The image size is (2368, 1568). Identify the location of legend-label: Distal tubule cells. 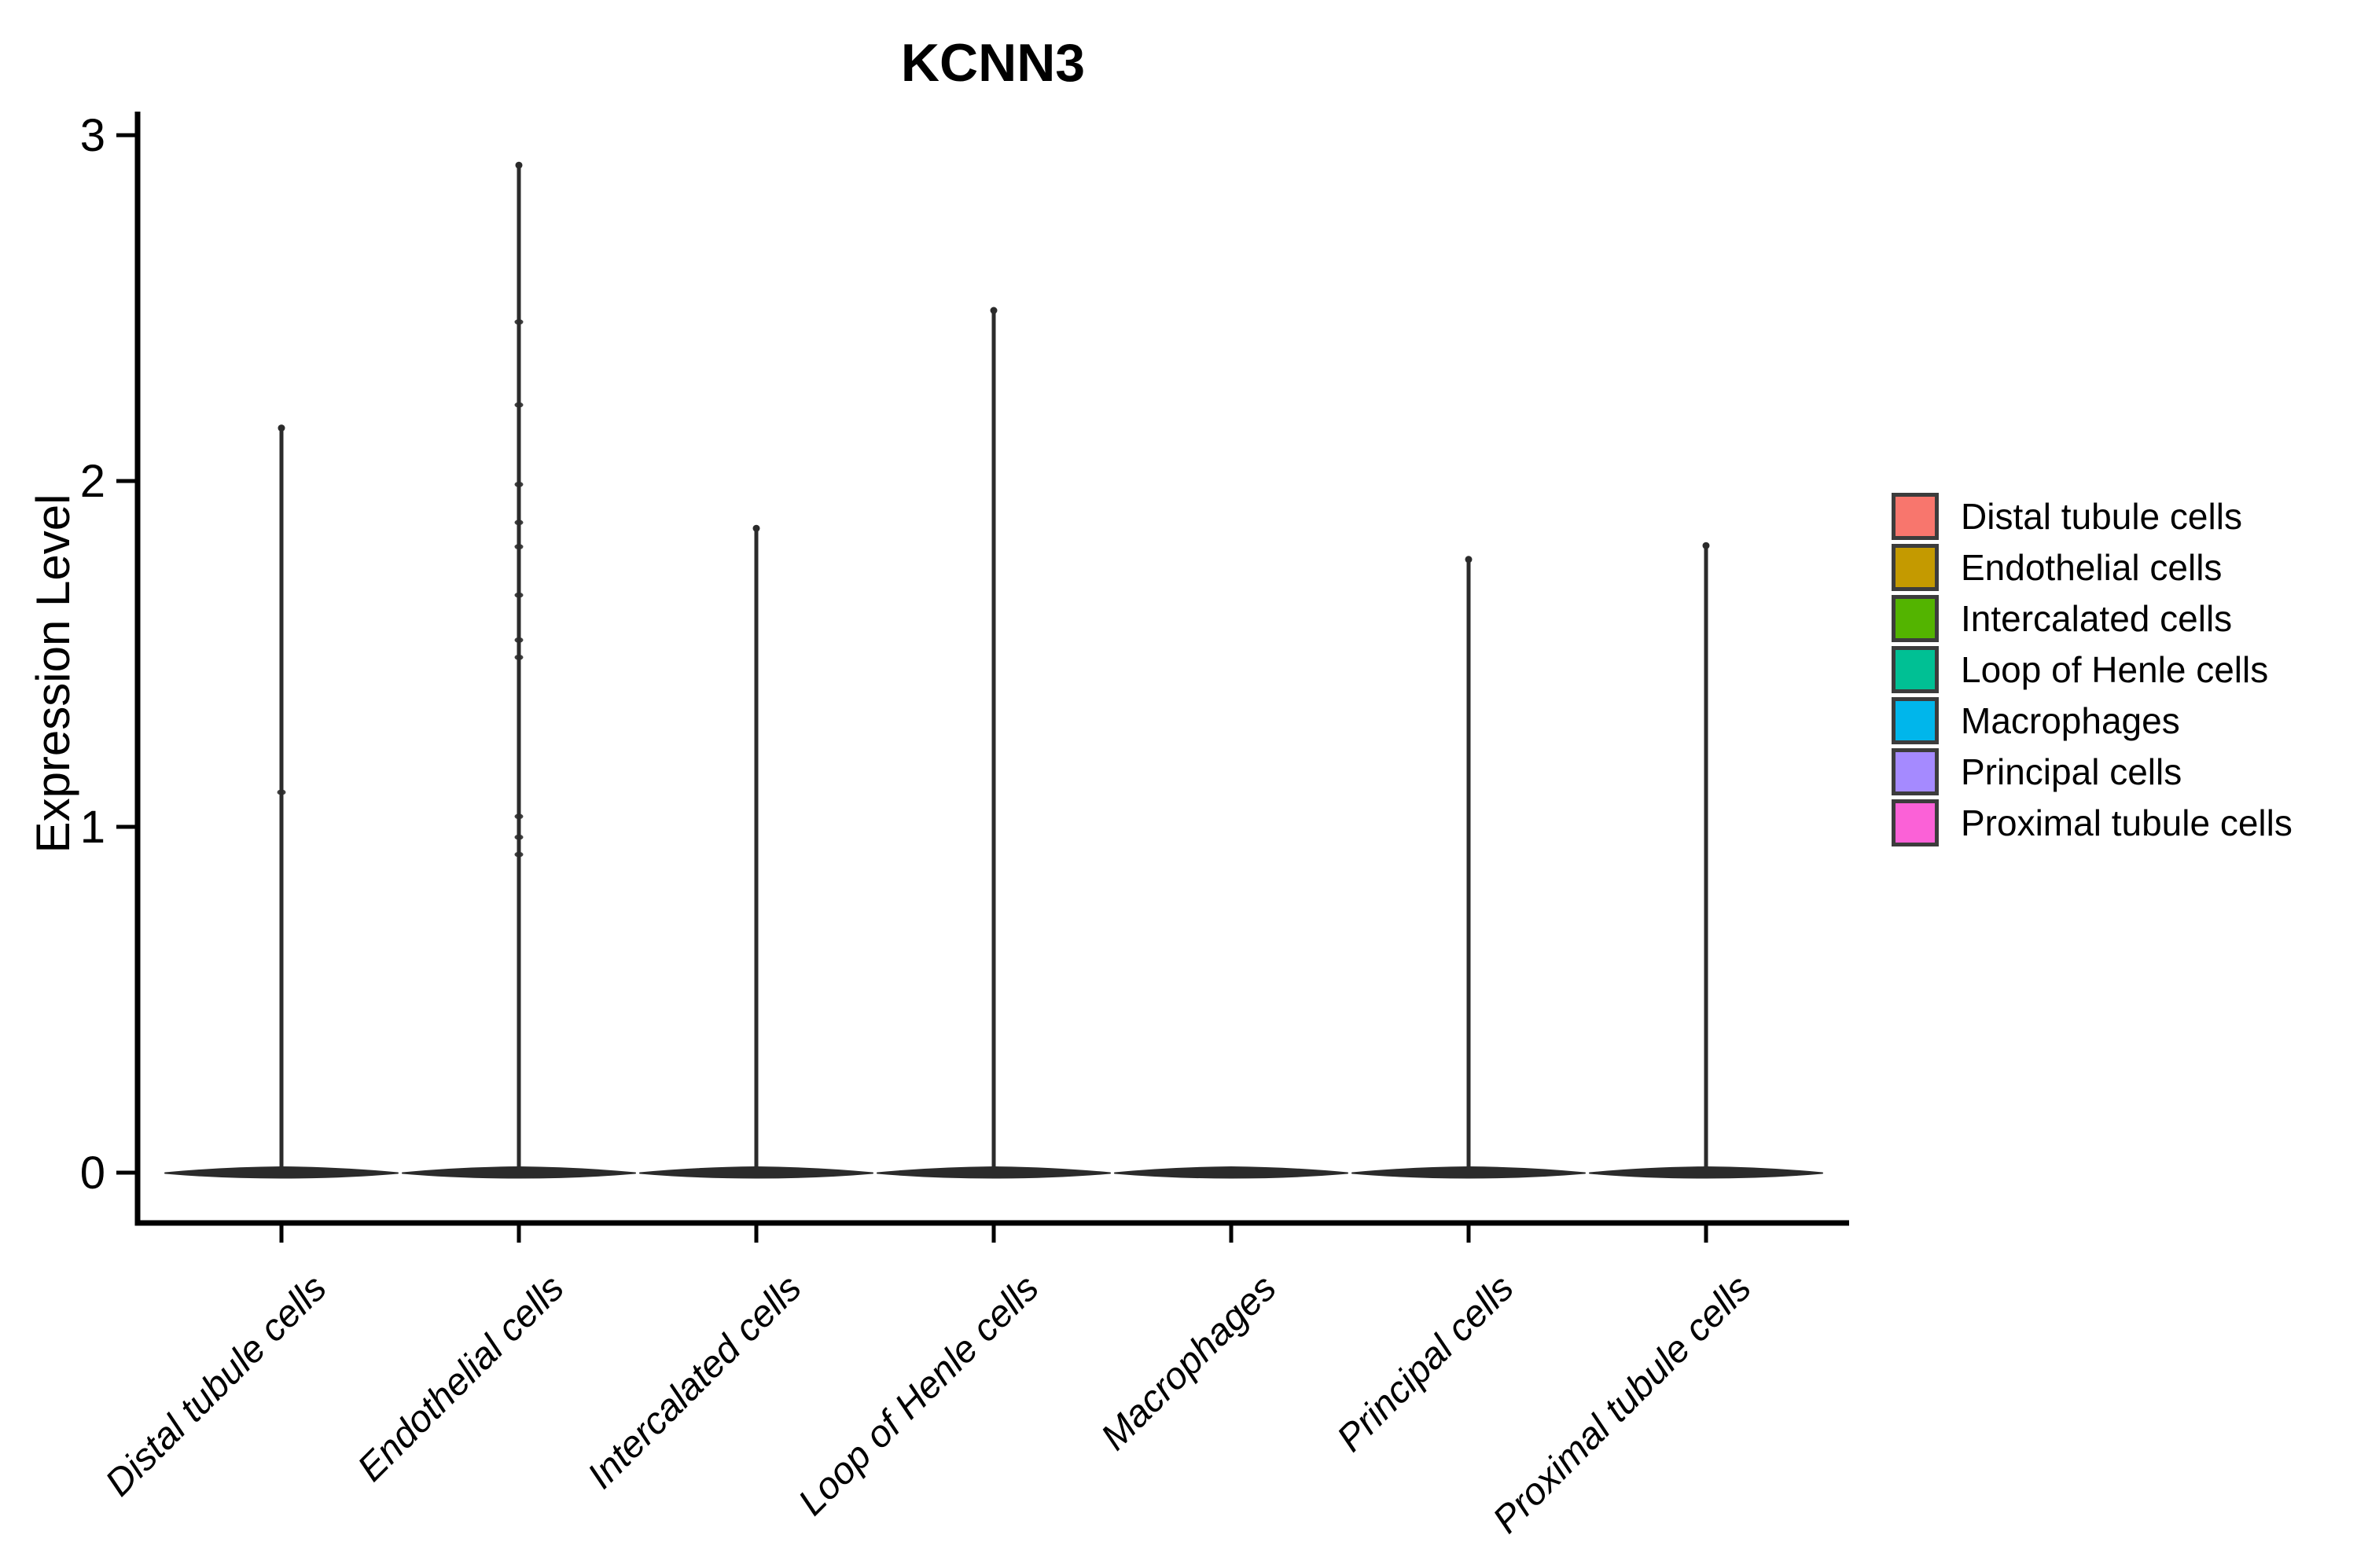
(2101, 516).